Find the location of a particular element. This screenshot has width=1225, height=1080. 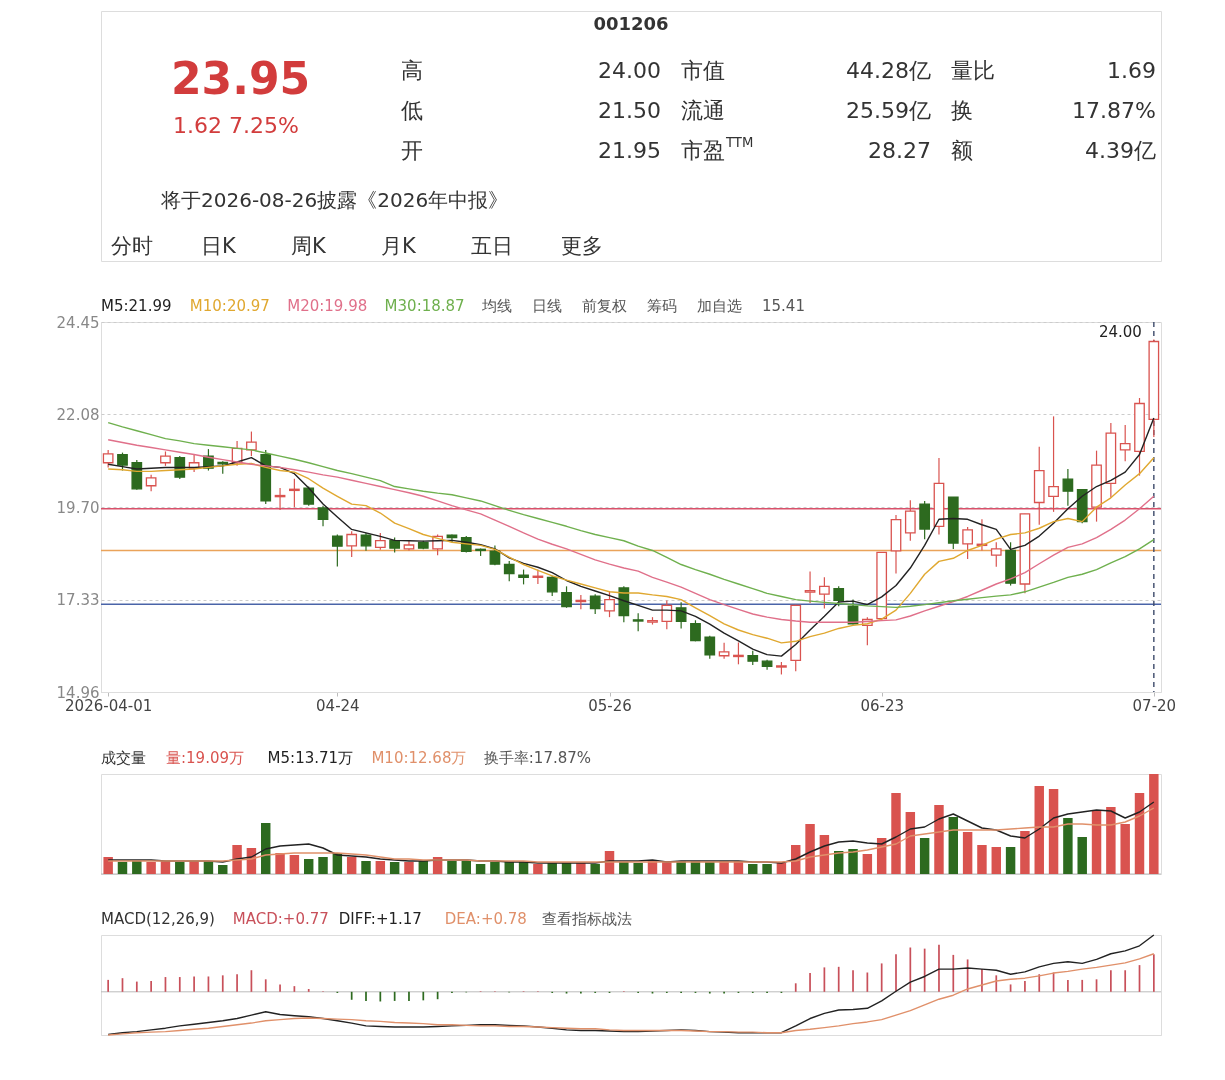

text: 换 is located at coordinates (962, 110).